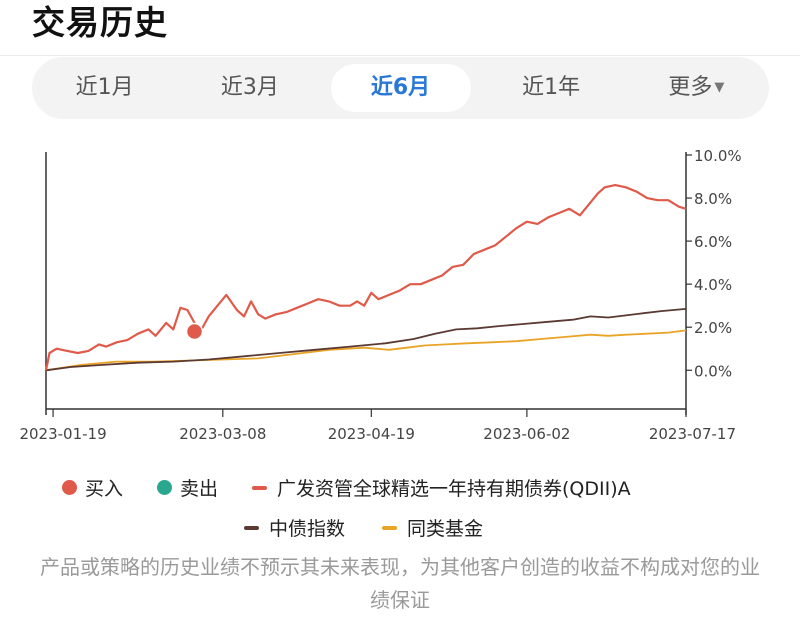 The height and width of the screenshot is (617, 800). Describe the element at coordinates (526, 434) in the screenshot. I see `x-tick-label: 2023-06-02` at that location.